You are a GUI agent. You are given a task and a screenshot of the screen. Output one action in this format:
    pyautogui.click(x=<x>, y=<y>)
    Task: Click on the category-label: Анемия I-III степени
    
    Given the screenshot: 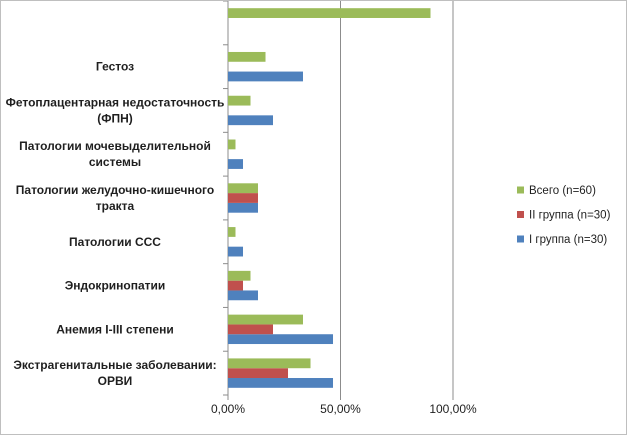 What is the action you would take?
    pyautogui.click(x=114, y=329)
    